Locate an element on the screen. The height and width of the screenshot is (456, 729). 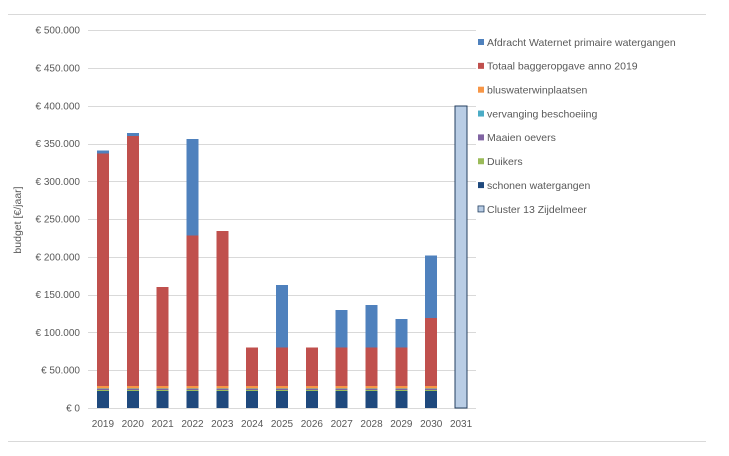
bar-2019-bluswaterwinplaatsen is located at coordinates (102, 387).